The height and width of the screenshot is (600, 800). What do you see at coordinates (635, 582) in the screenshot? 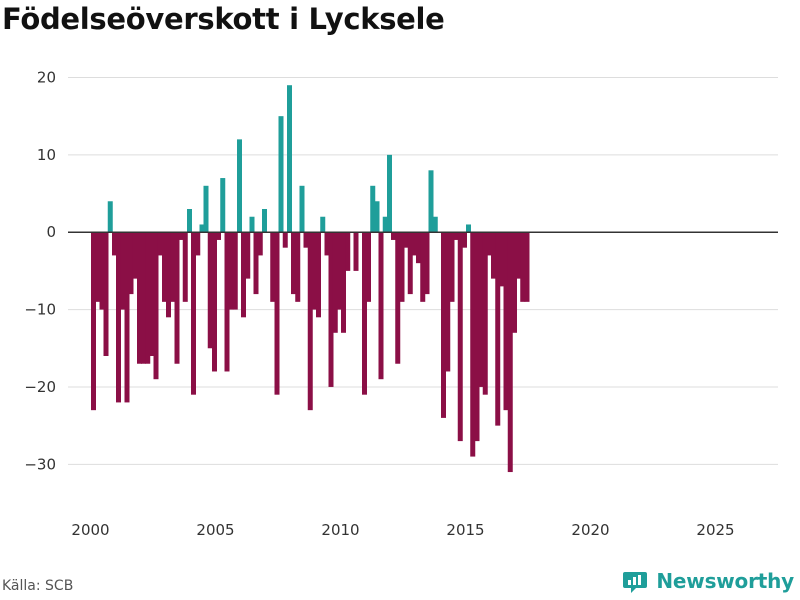
I see `newsworthy-logo-icon` at bounding box center [635, 582].